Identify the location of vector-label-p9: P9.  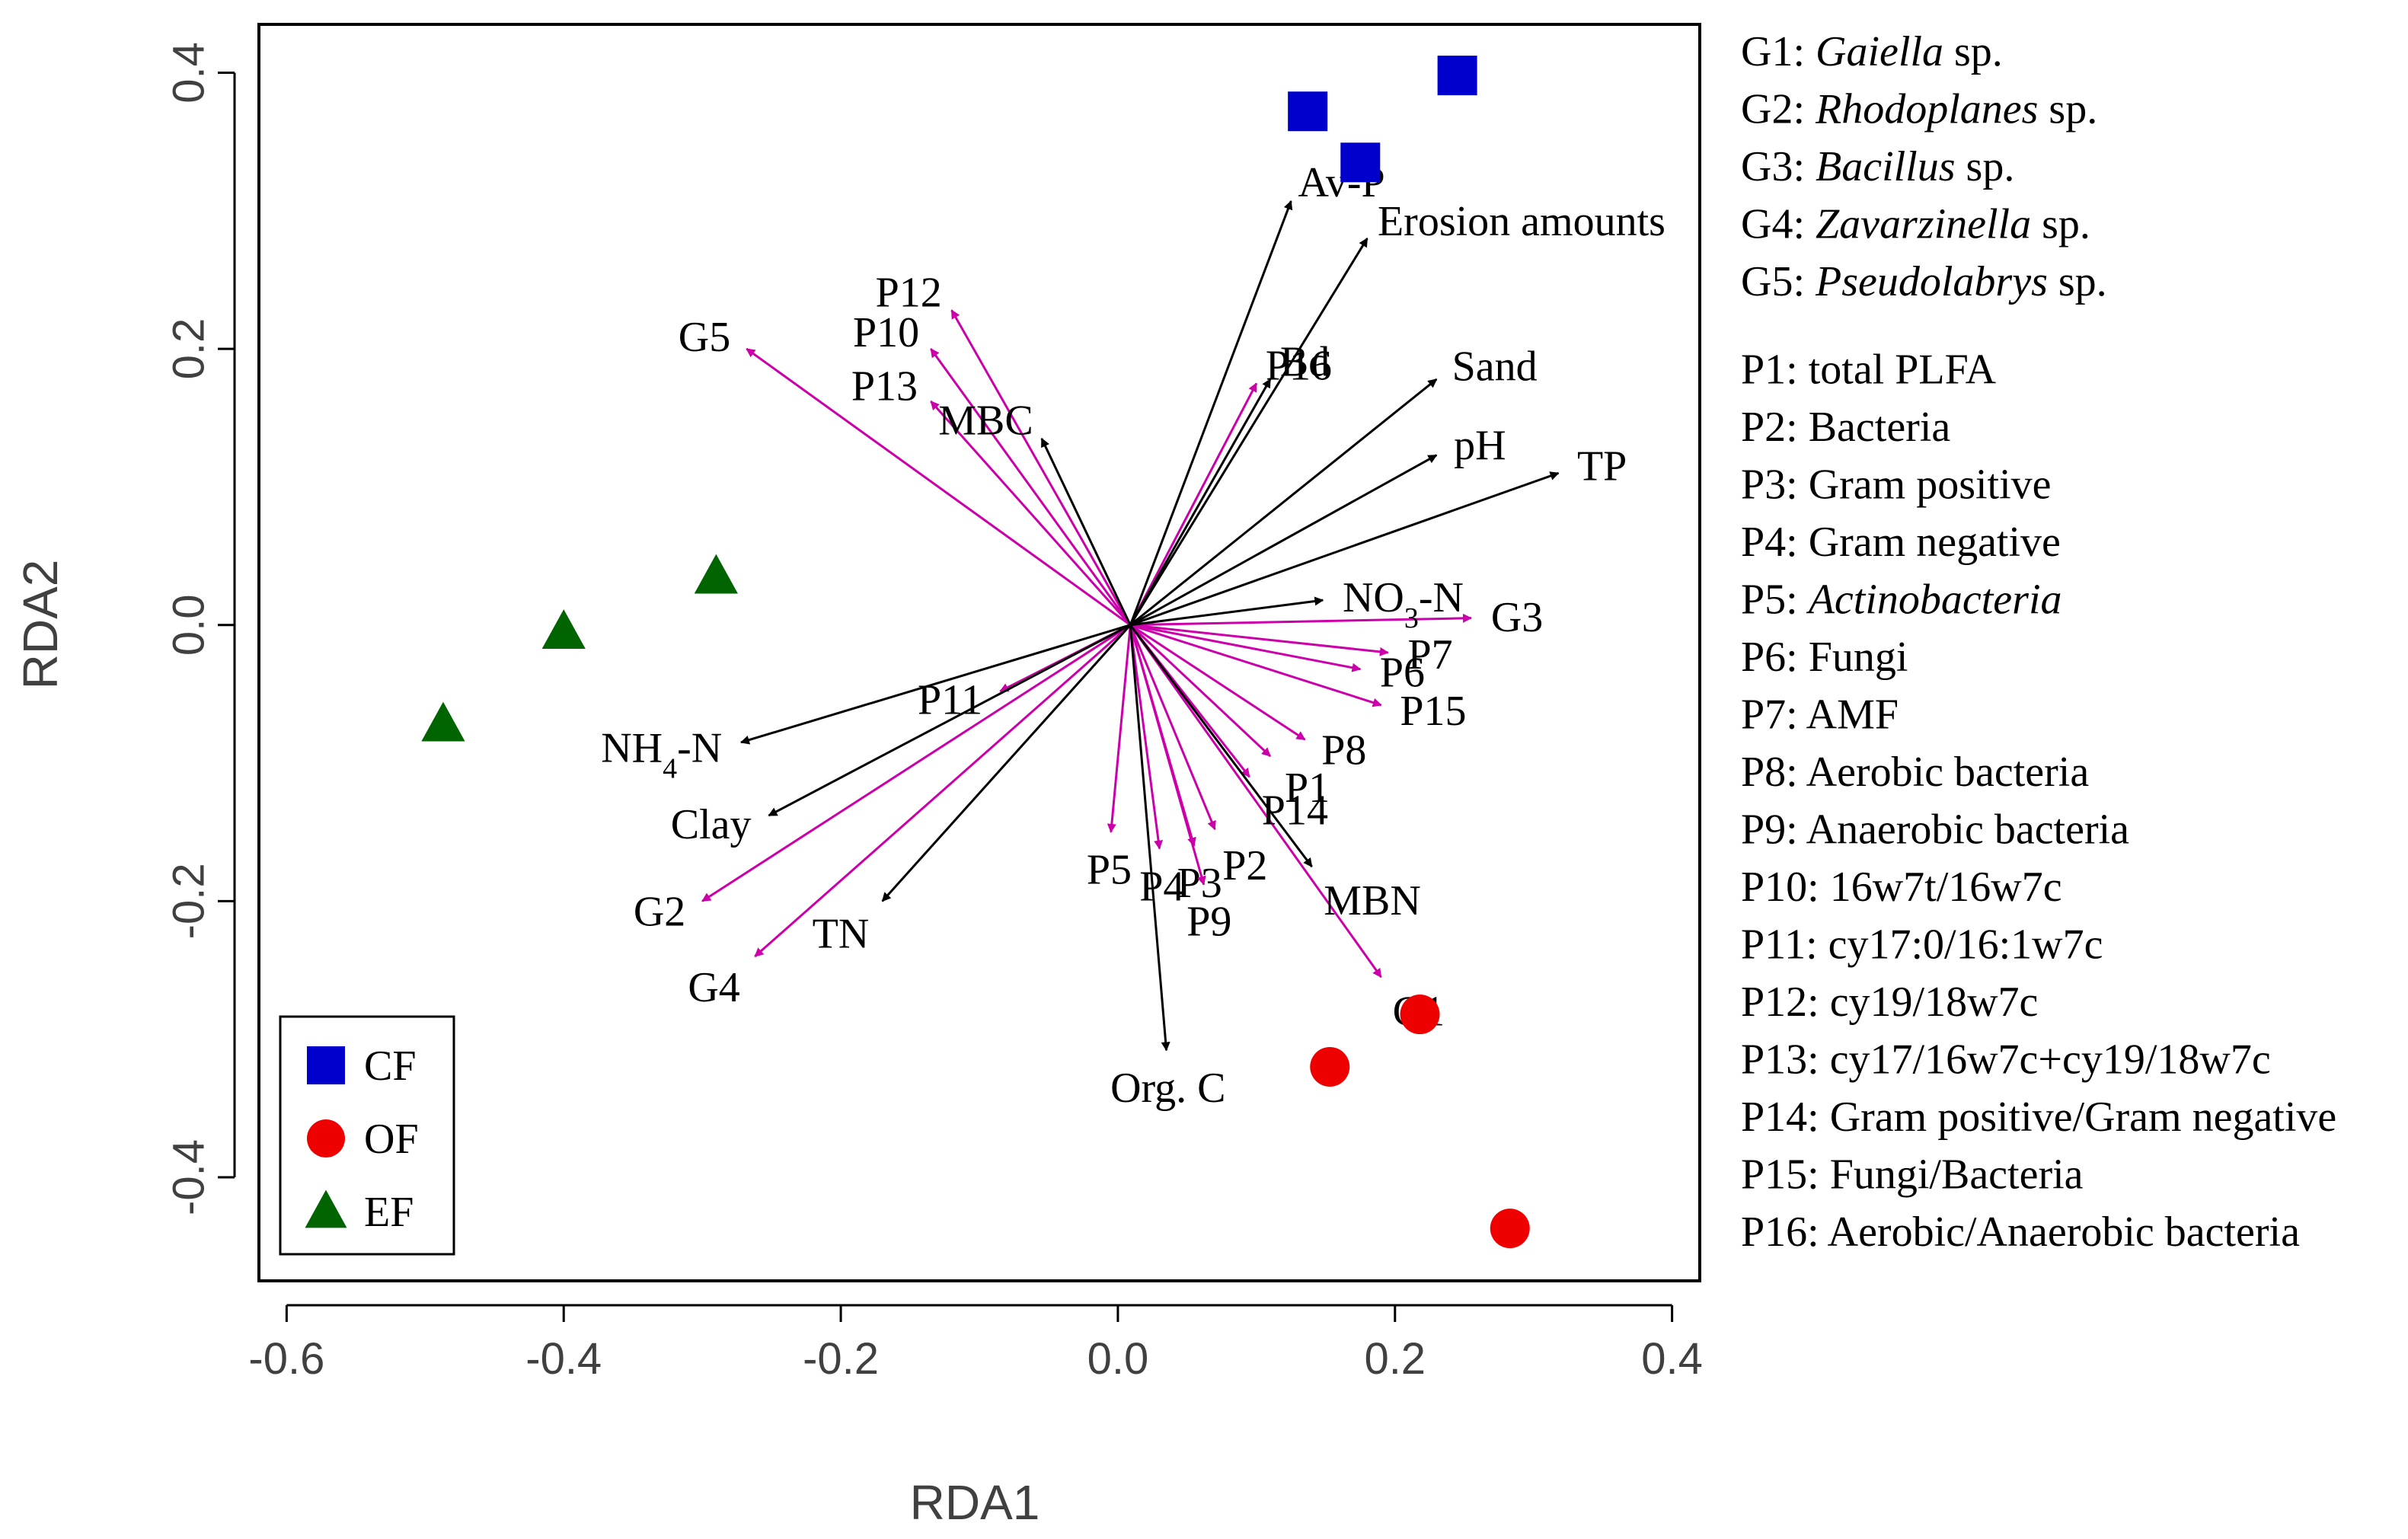
(1209, 922).